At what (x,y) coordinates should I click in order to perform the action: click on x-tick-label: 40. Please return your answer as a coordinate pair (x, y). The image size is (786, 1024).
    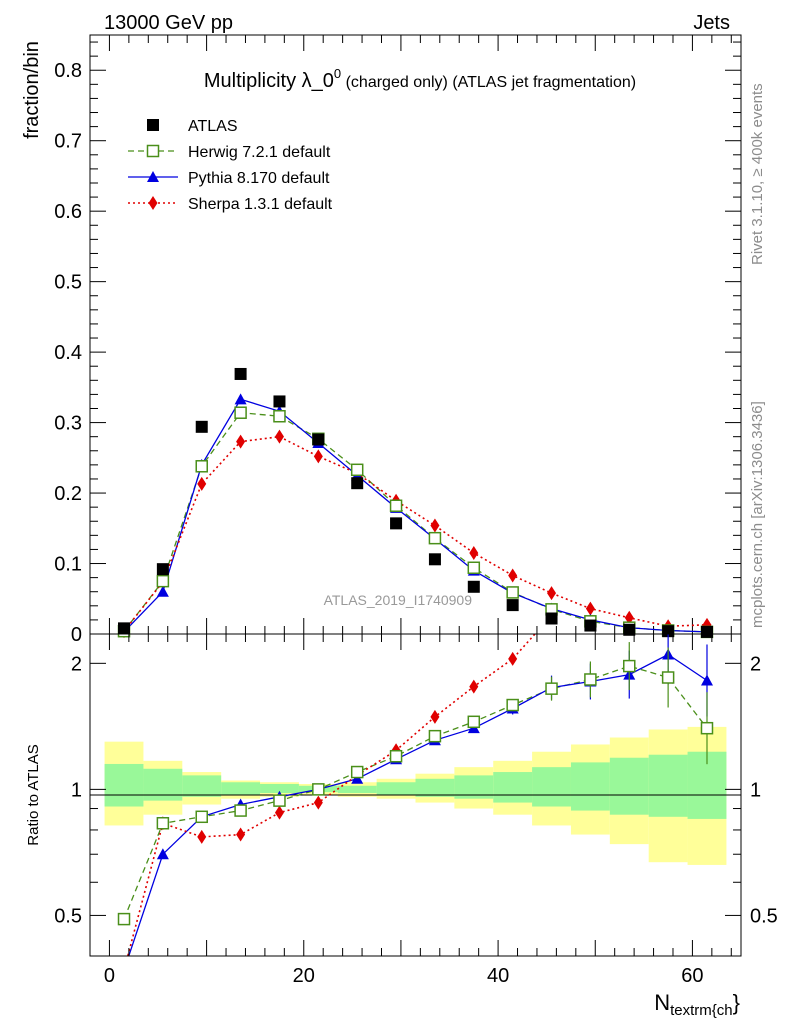
    Looking at the image, I should click on (498, 976).